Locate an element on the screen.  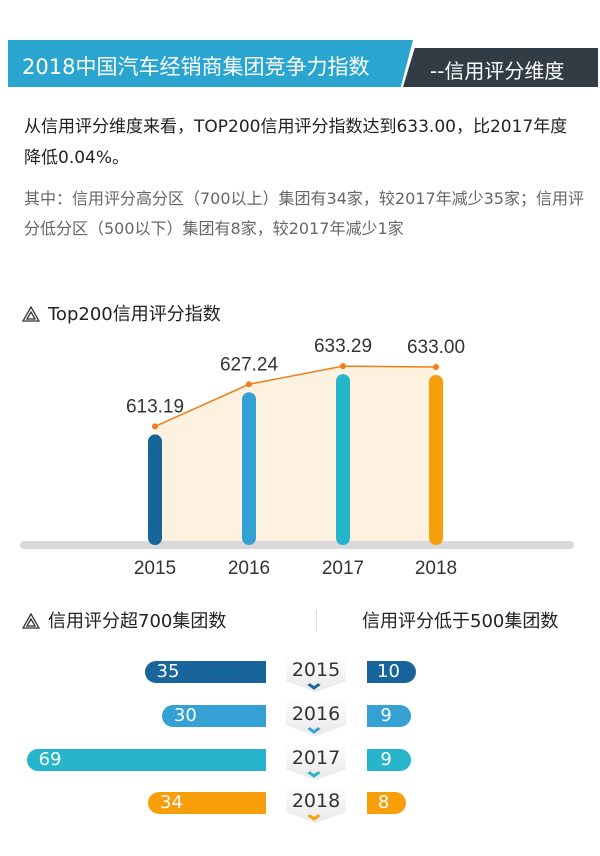
x-tick-label: 2015 is located at coordinates (155, 568).